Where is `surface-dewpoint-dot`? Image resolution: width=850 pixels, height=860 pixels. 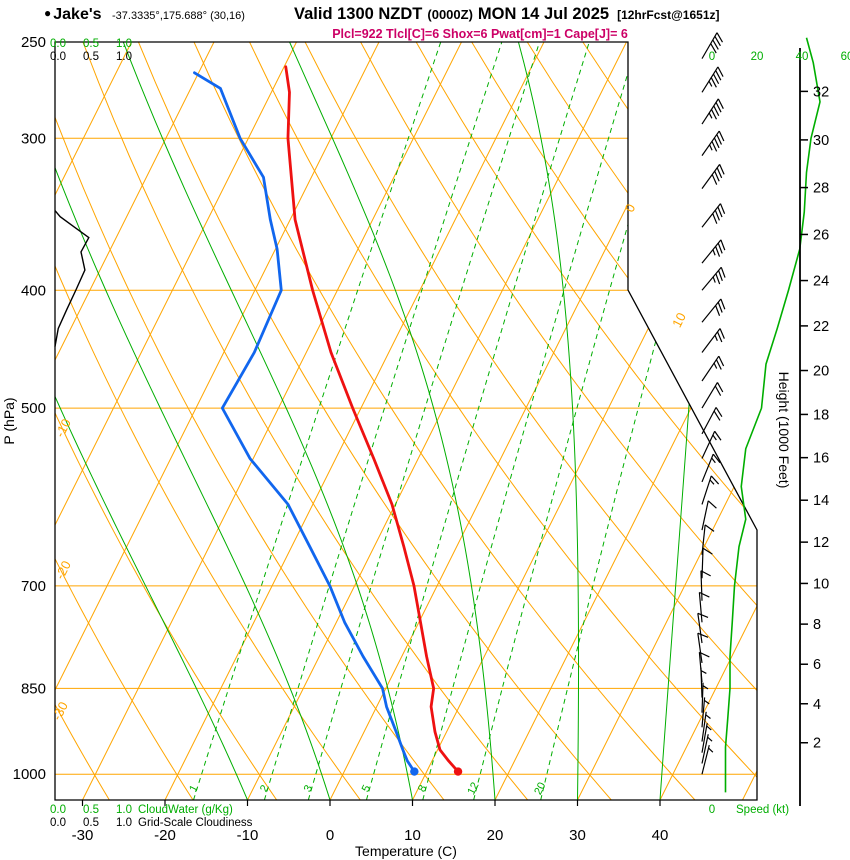
surface-dewpoint-dot is located at coordinates (414, 771).